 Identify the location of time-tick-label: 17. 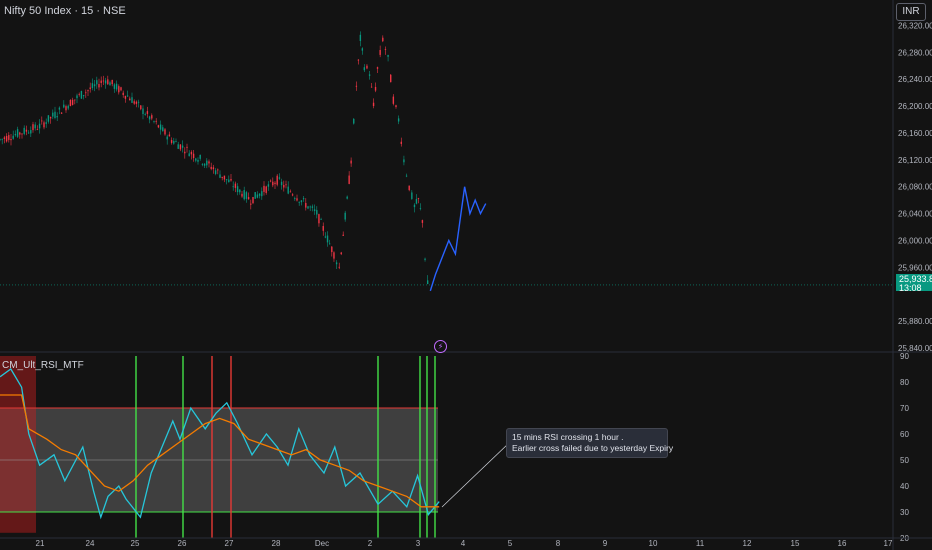
(888, 543).